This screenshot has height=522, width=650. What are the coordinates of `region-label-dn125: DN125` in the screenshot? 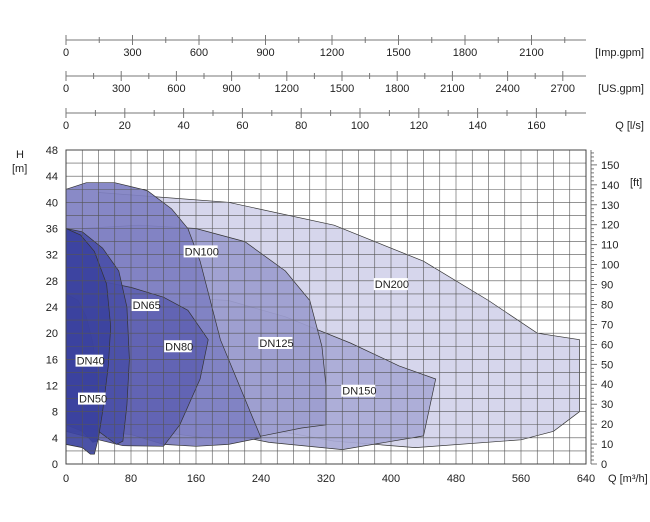 It's located at (276, 344).